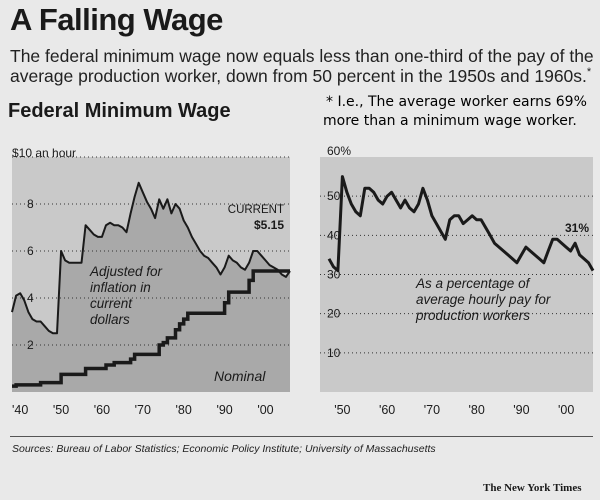 The height and width of the screenshot is (500, 600). What do you see at coordinates (334, 235) in the screenshot?
I see `y-tick-label: 40` at bounding box center [334, 235].